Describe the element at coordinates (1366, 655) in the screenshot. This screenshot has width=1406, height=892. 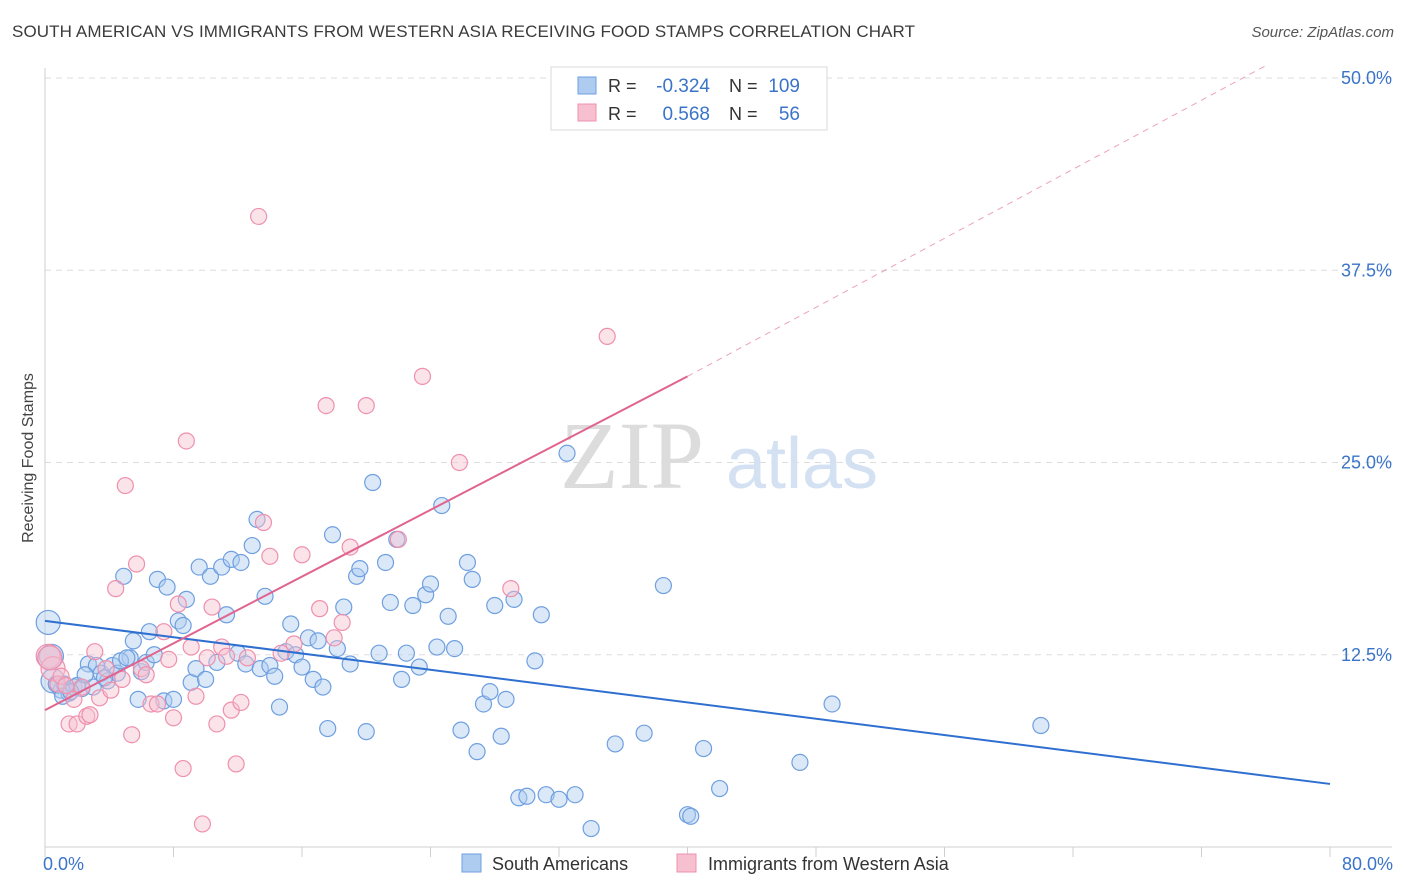
I see `y-tick-label: 12.5%` at that location.